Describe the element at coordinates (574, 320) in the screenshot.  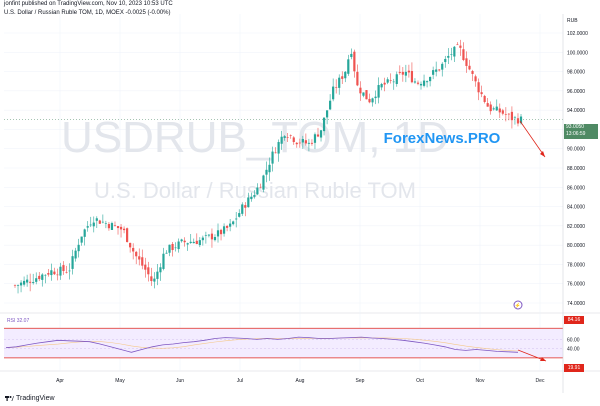
I see `rsi-upper-badge: 84.16` at that location.